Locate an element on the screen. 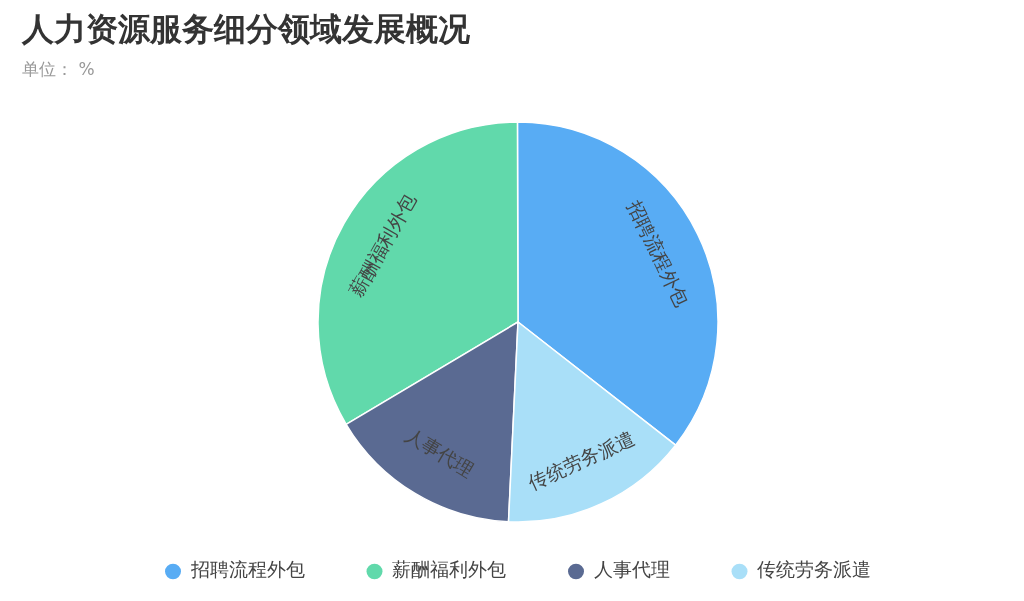  slice-label: 招聘流程外包 is located at coordinates (658, 253).